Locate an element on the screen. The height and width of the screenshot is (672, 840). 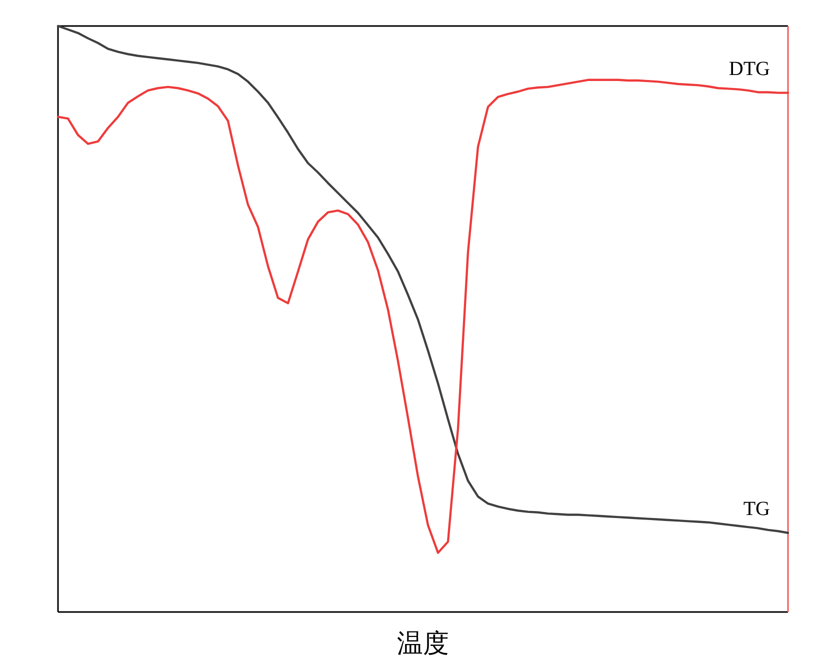
series-label: TG is located at coordinates (756, 509).